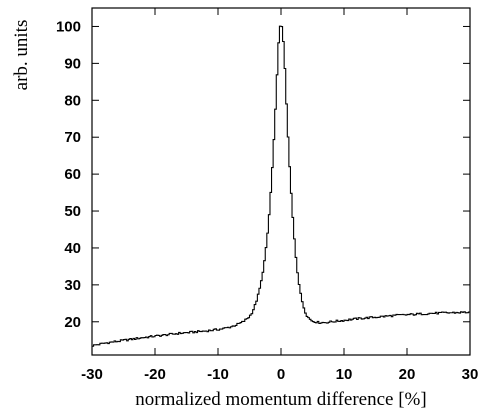  Describe the element at coordinates (280, 399) in the screenshot. I see `x-axis-title: normalized momentum difference [%]` at that location.